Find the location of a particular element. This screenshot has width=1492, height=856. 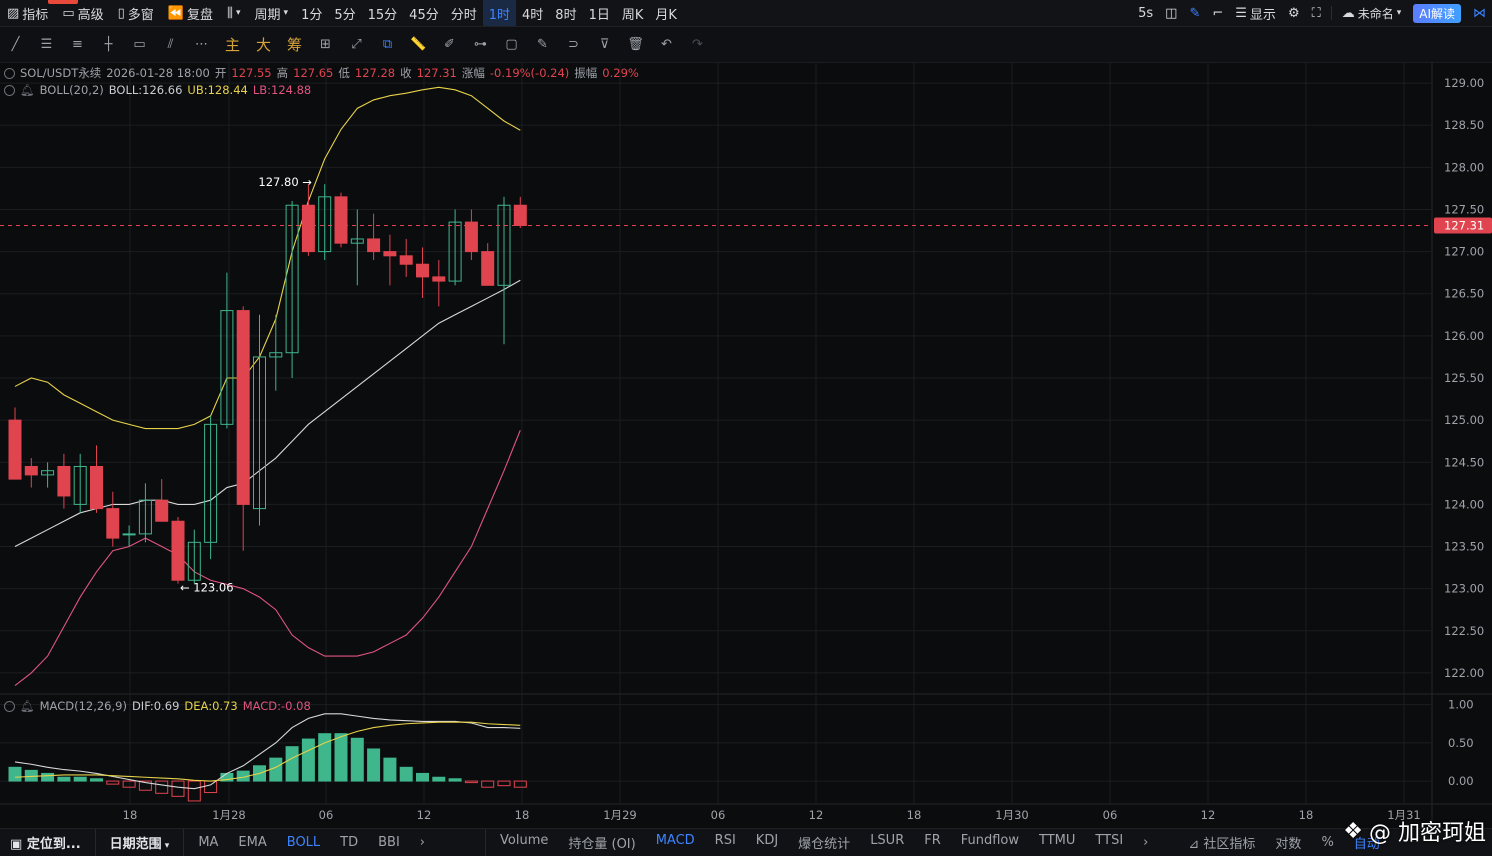

high-value: 127.65 is located at coordinates (313, 73).